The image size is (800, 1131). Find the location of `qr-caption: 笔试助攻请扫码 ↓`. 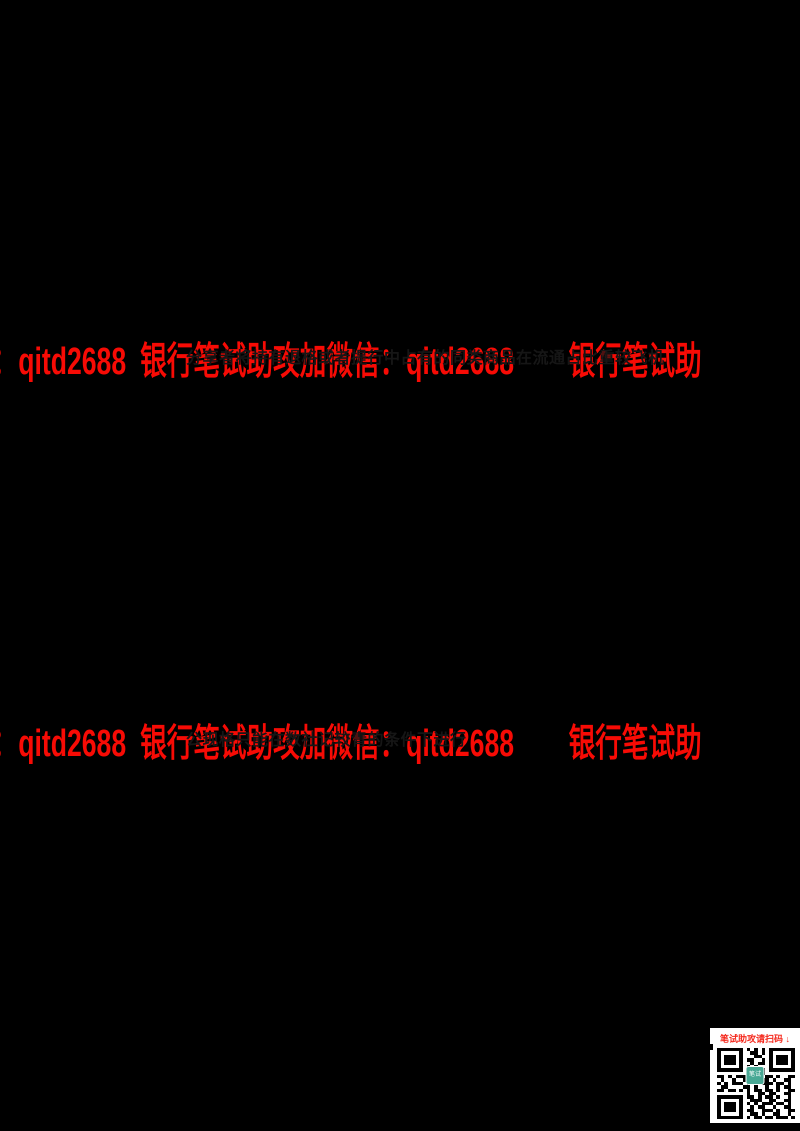

qr-caption: 笔试助攻请扫码 ↓ is located at coordinates (754, 1039).